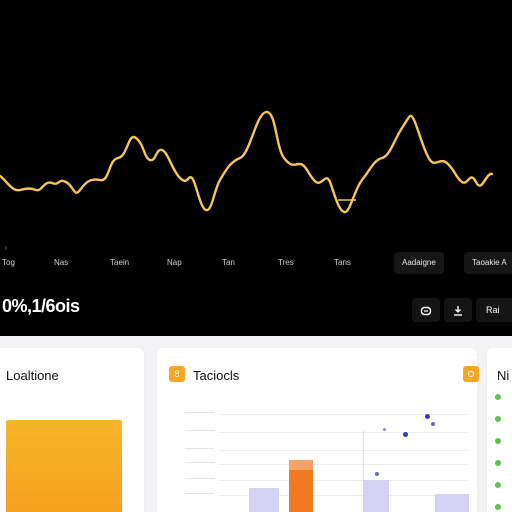 The image size is (512, 512). What do you see at coordinates (32, 375) in the screenshot?
I see `card-left-title: Loaltione` at bounding box center [32, 375].